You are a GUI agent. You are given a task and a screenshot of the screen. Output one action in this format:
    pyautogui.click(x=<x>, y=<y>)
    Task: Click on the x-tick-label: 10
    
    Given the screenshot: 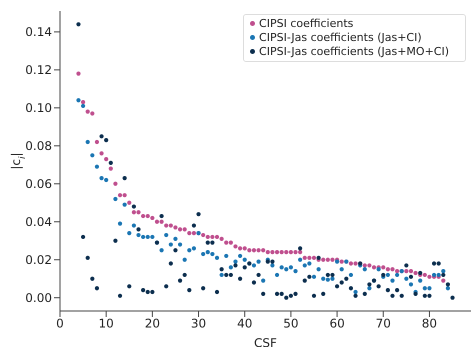 What is the action you would take?
    pyautogui.click(x=106, y=323)
    